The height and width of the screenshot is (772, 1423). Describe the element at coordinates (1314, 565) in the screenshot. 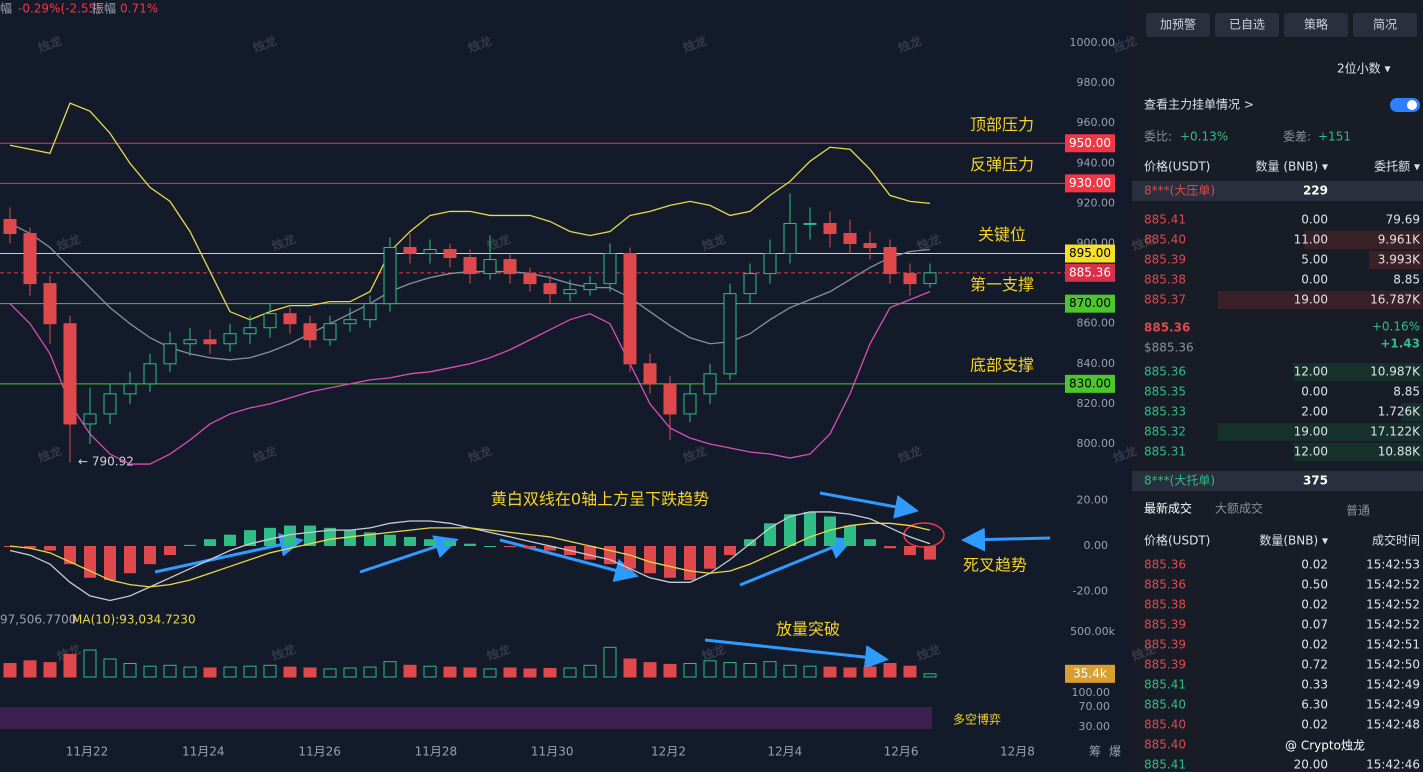

I see `trade-qty: 0.02` at that location.